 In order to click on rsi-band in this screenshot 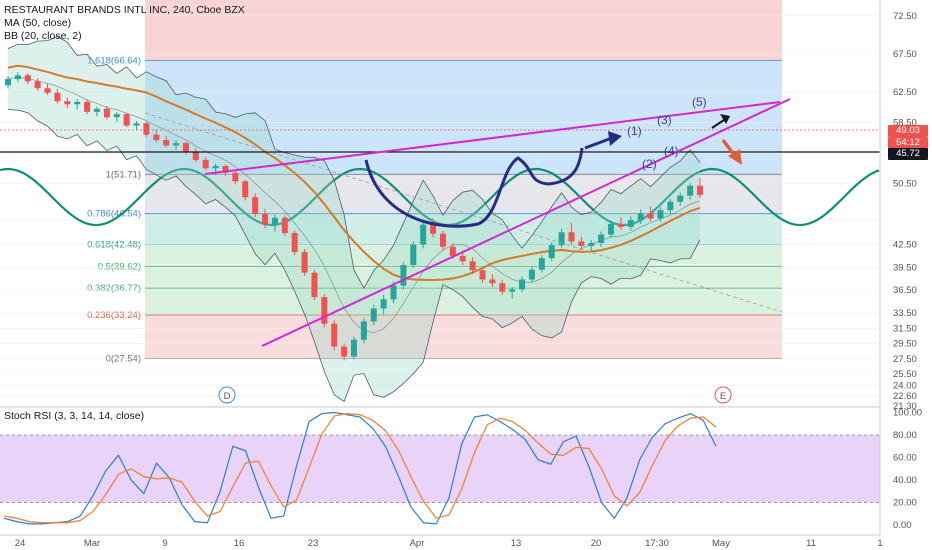, I will do `click(440, 469)`.